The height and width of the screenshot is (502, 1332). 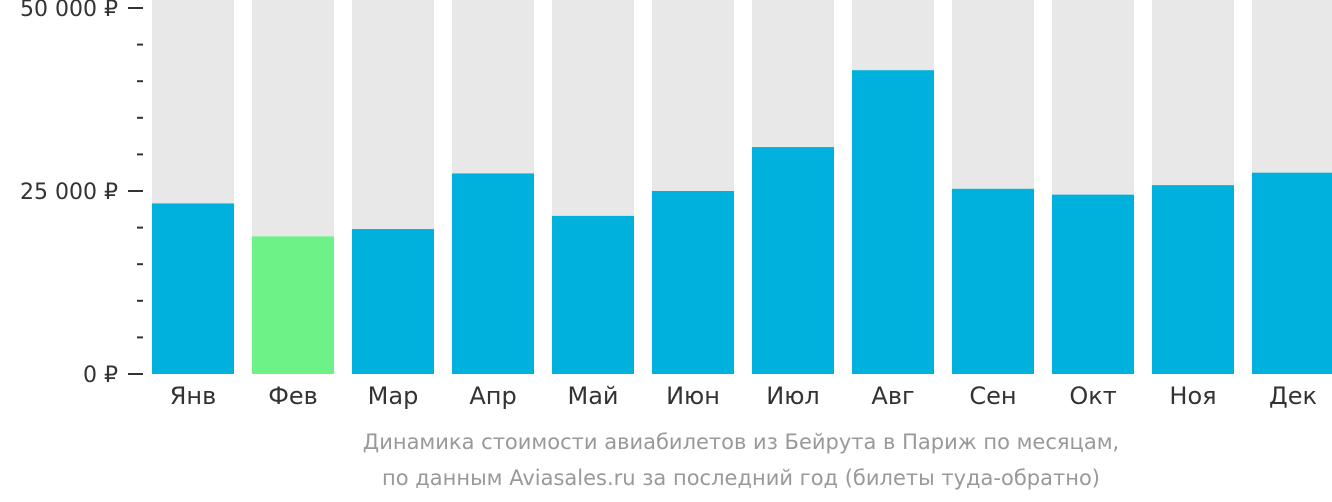 What do you see at coordinates (793, 396) in the screenshot?
I see `x-tick-label: Июл` at bounding box center [793, 396].